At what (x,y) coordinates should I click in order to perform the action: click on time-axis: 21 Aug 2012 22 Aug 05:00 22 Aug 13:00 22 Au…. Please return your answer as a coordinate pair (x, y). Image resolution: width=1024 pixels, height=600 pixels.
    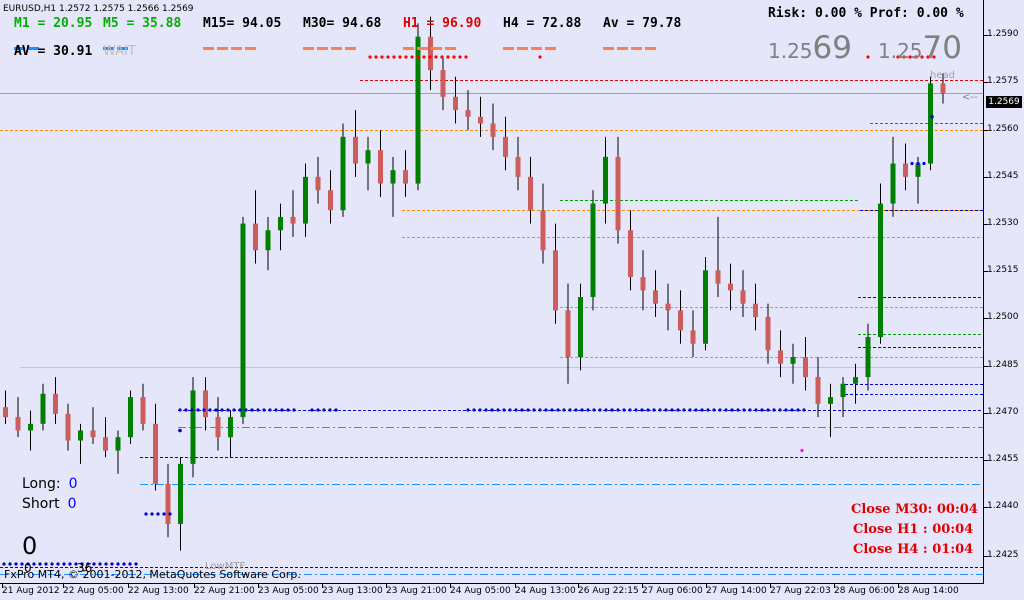
    Looking at the image, I should click on (512, 592).